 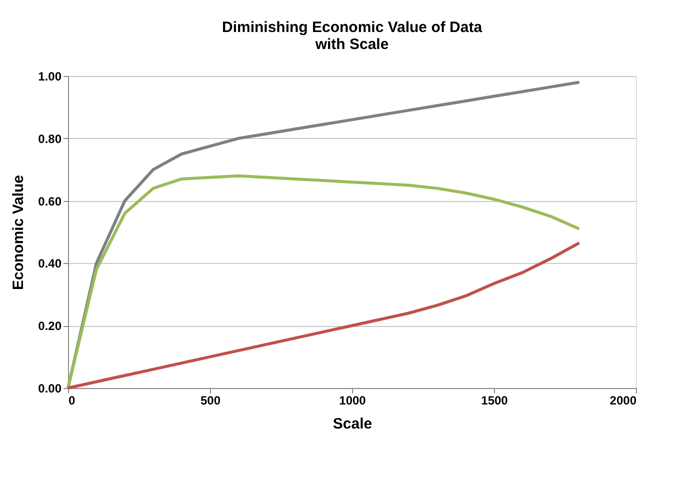 I want to click on y-tick-label: 0.40, so click(x=50, y=263).